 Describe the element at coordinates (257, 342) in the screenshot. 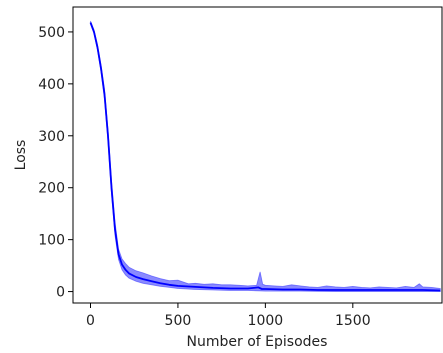

I see `x-axis-label: Number of Episodes` at that location.